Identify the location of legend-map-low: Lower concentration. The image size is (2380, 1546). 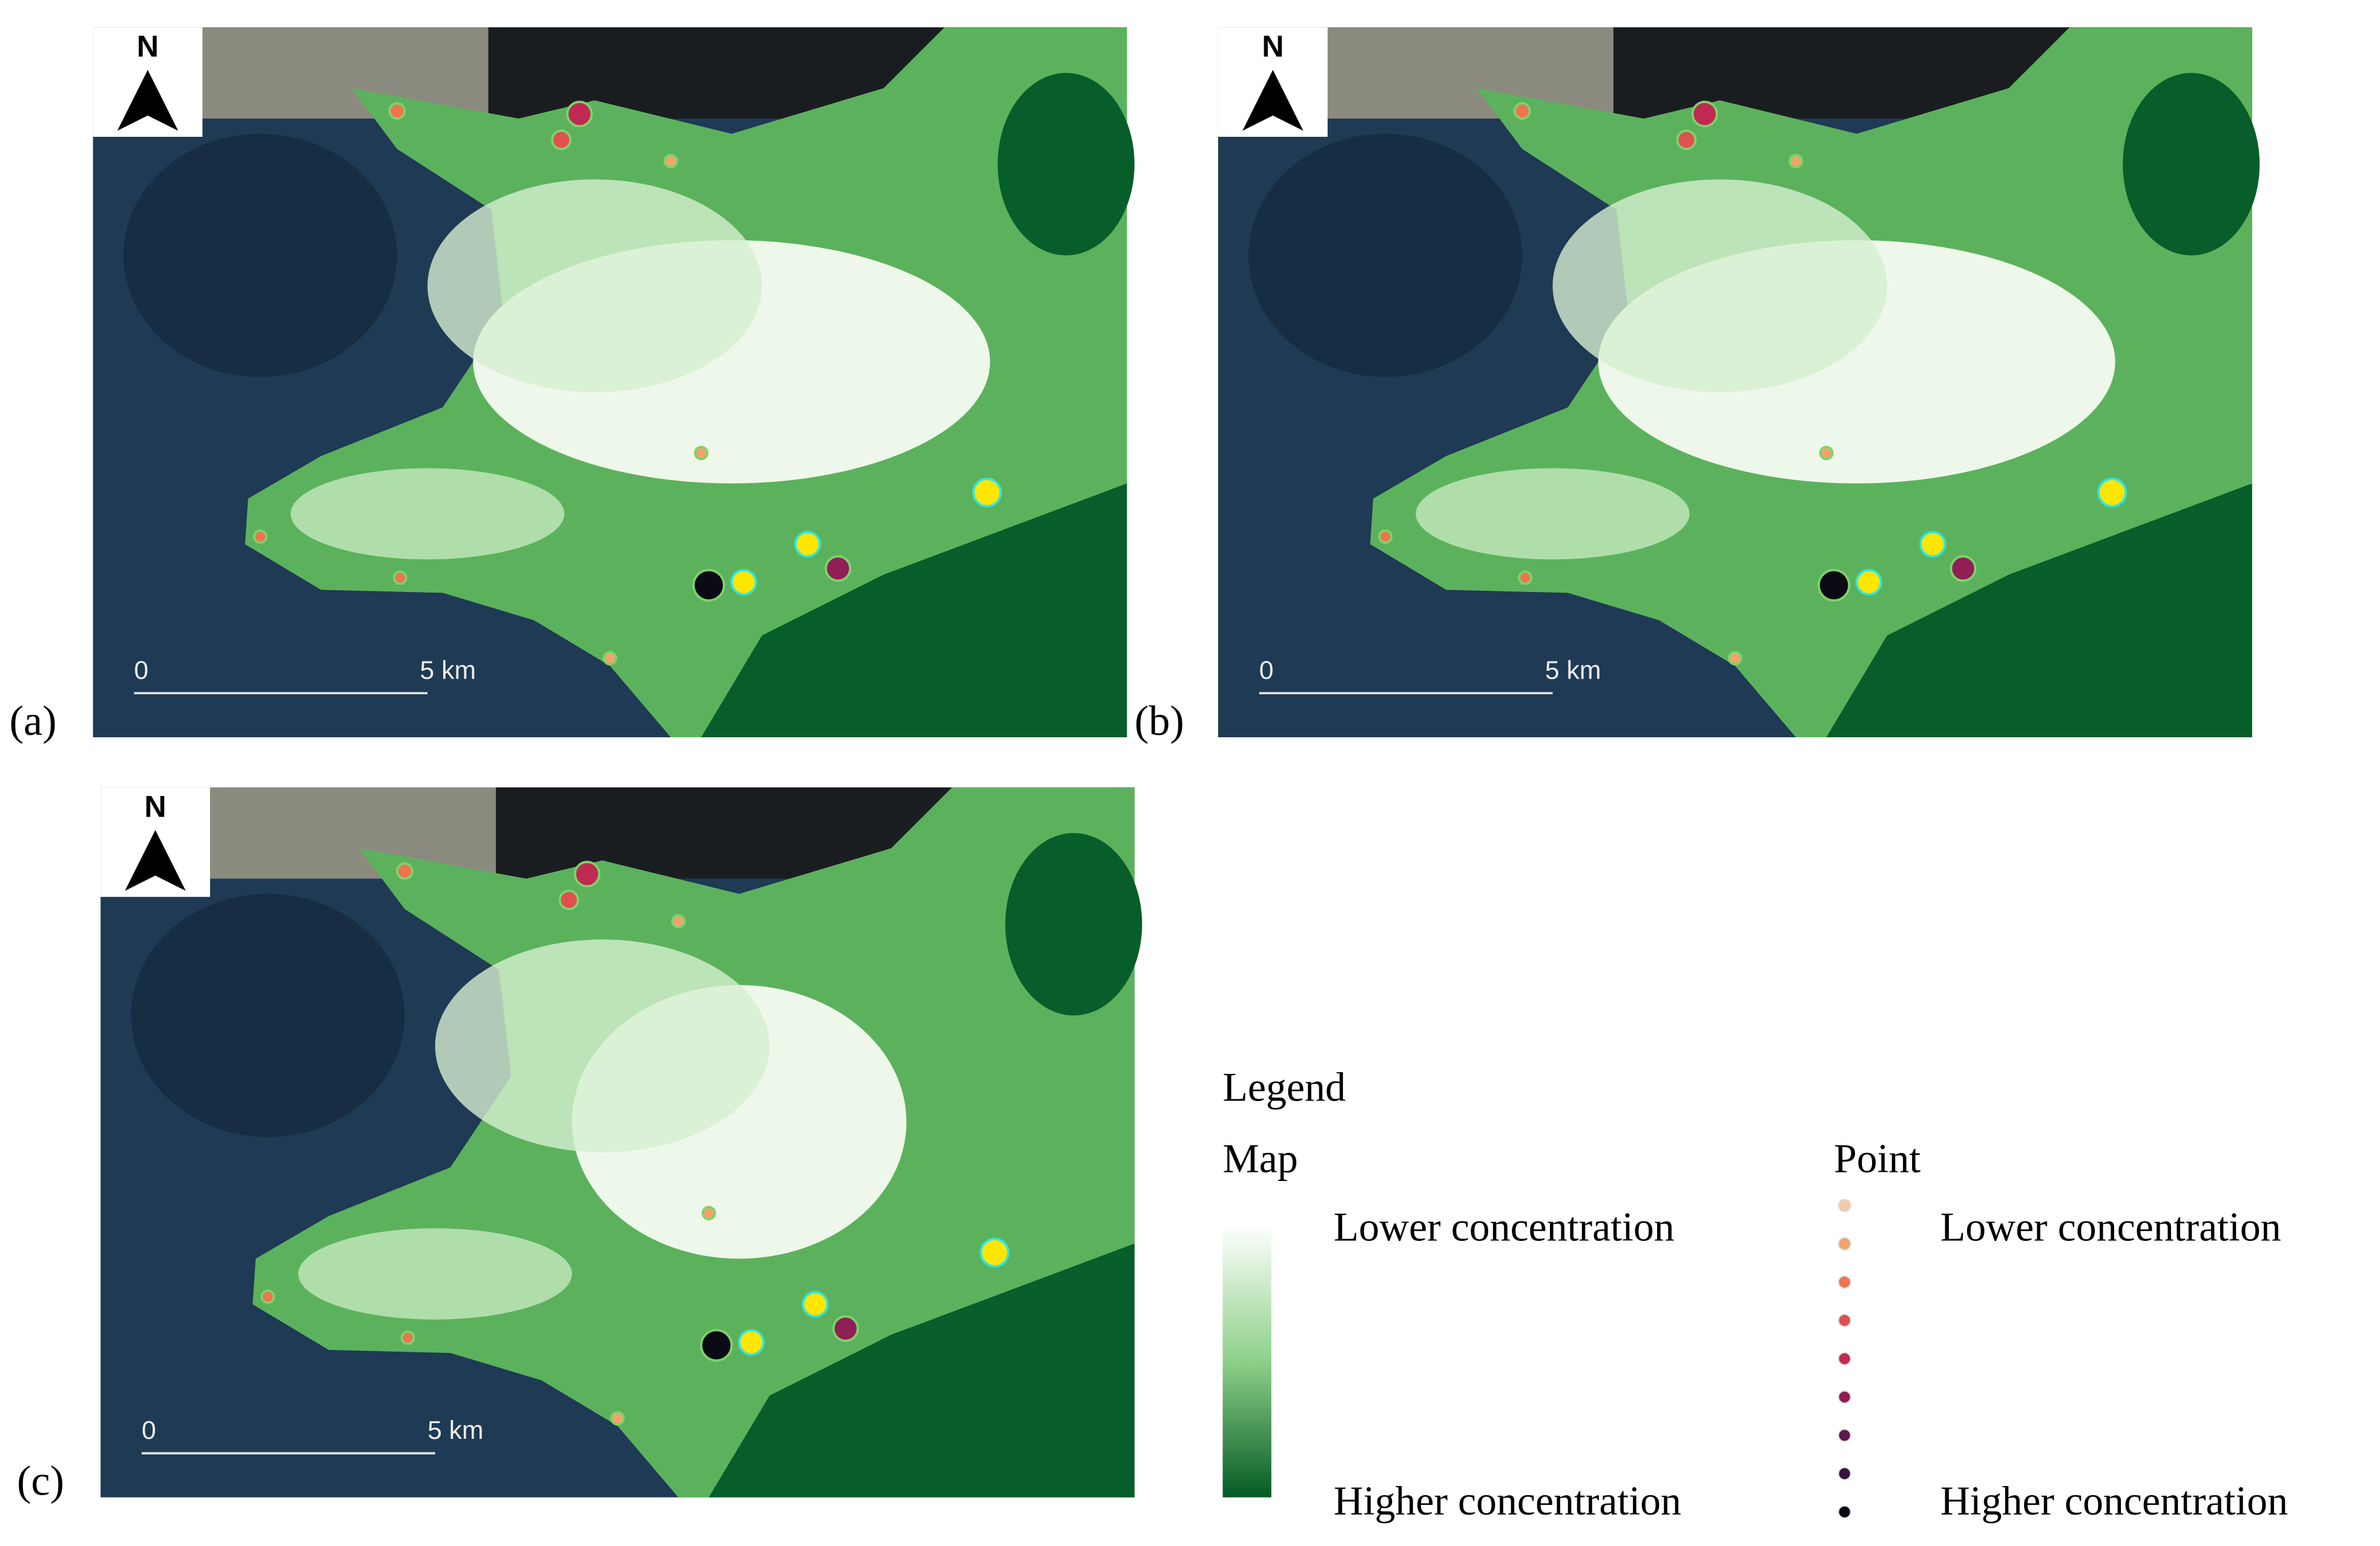
(1504, 1227).